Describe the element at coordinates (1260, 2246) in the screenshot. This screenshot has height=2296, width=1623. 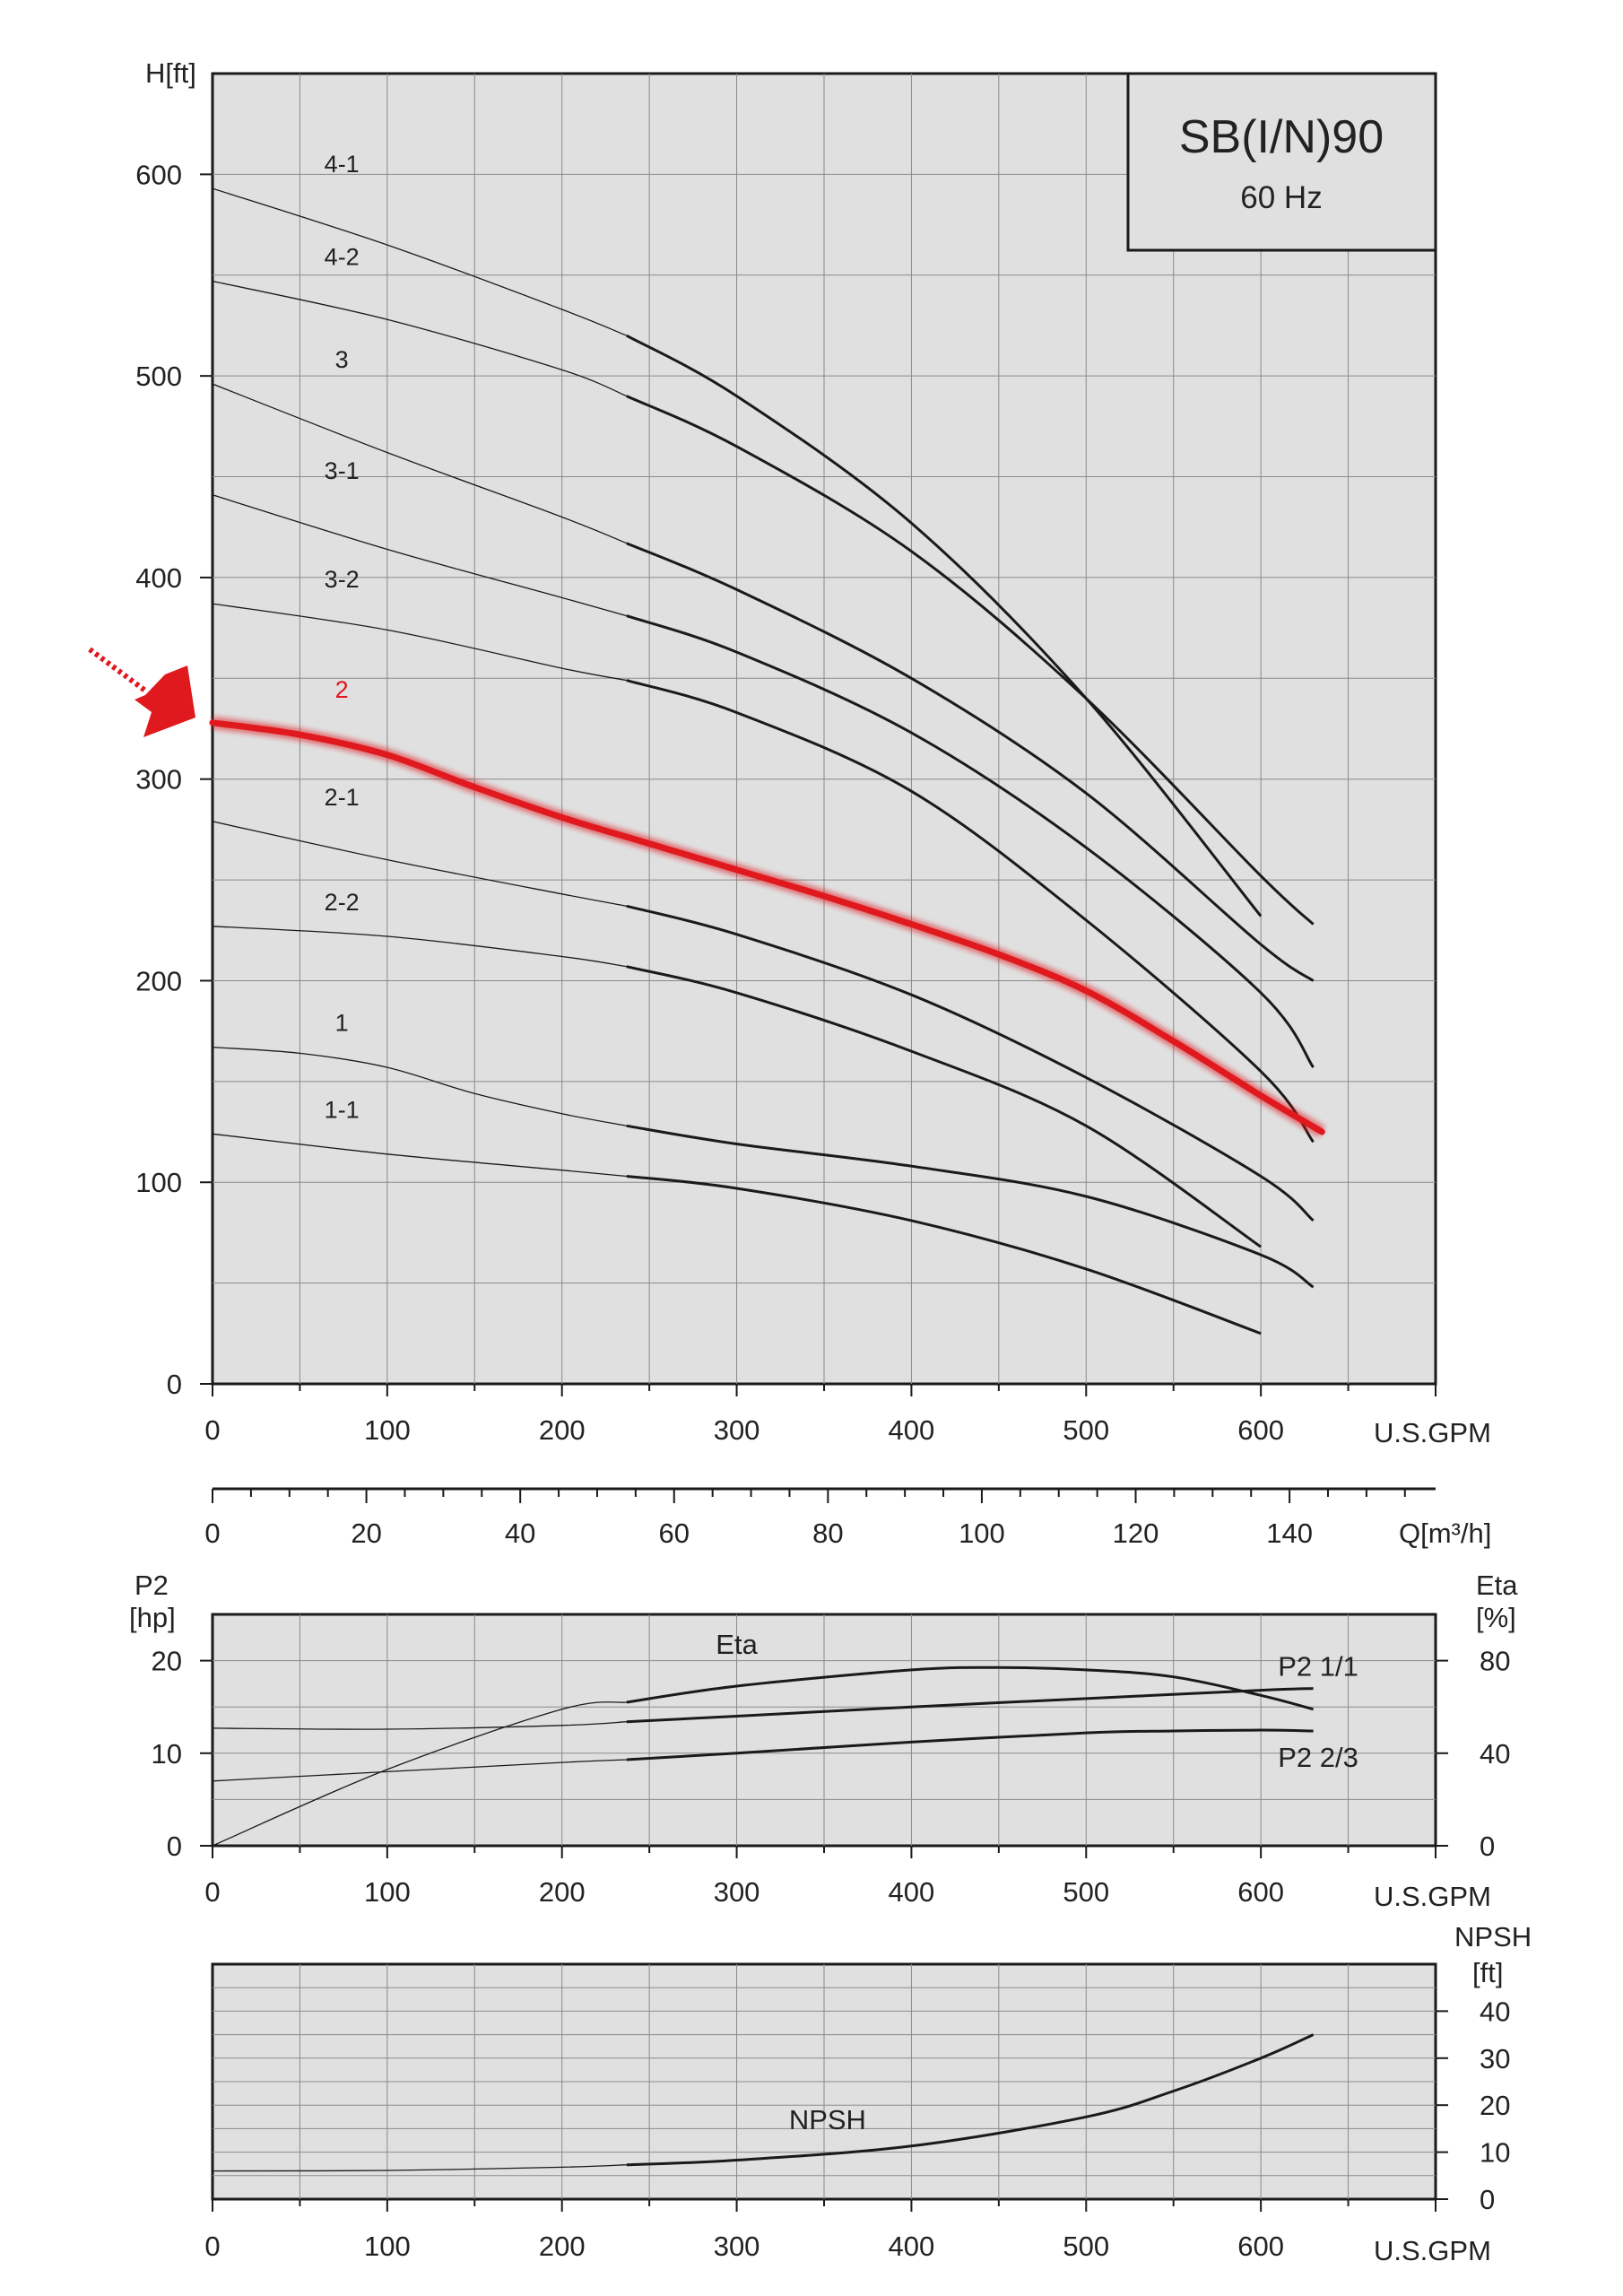
I see `npsh-x-tick-label: 600` at that location.